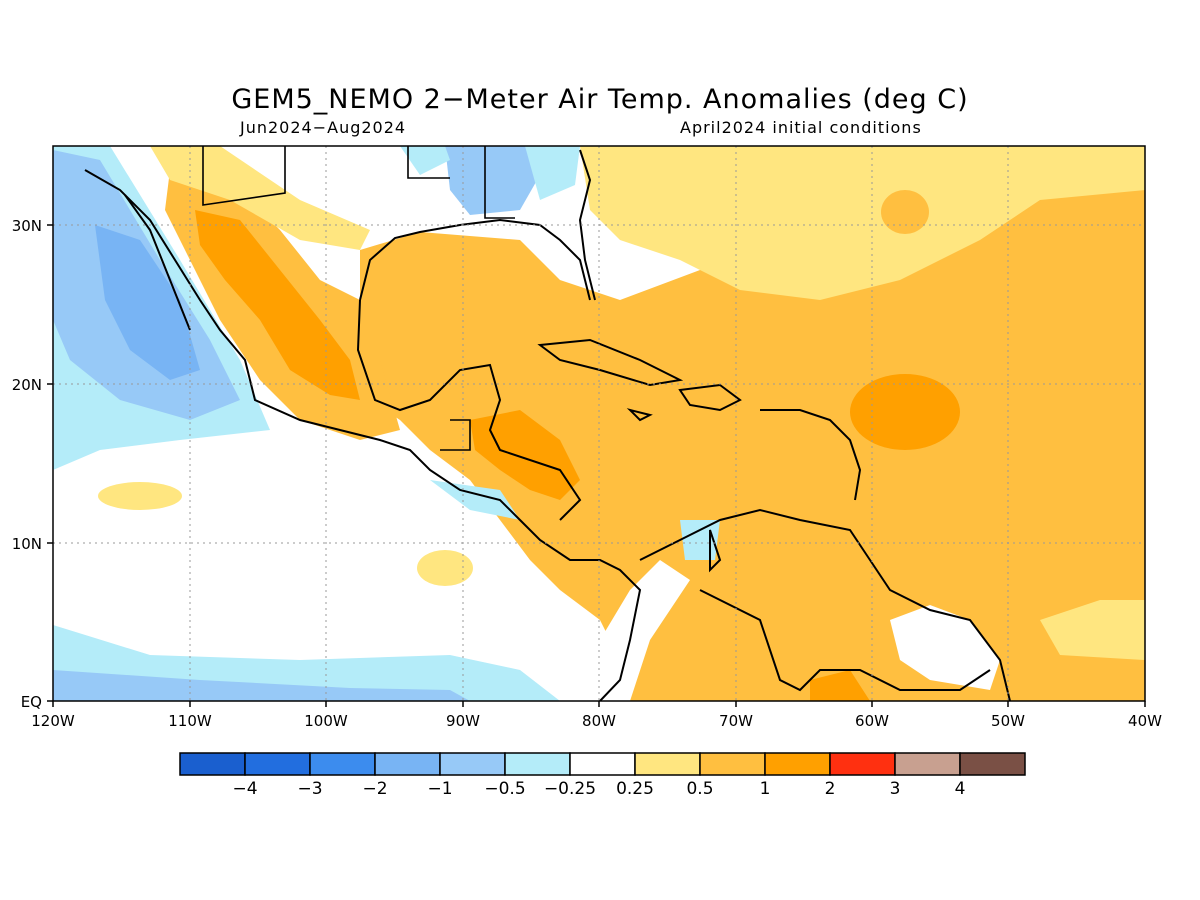  Describe the element at coordinates (570, 789) in the screenshot. I see `colorbar-label: −0.25` at that location.